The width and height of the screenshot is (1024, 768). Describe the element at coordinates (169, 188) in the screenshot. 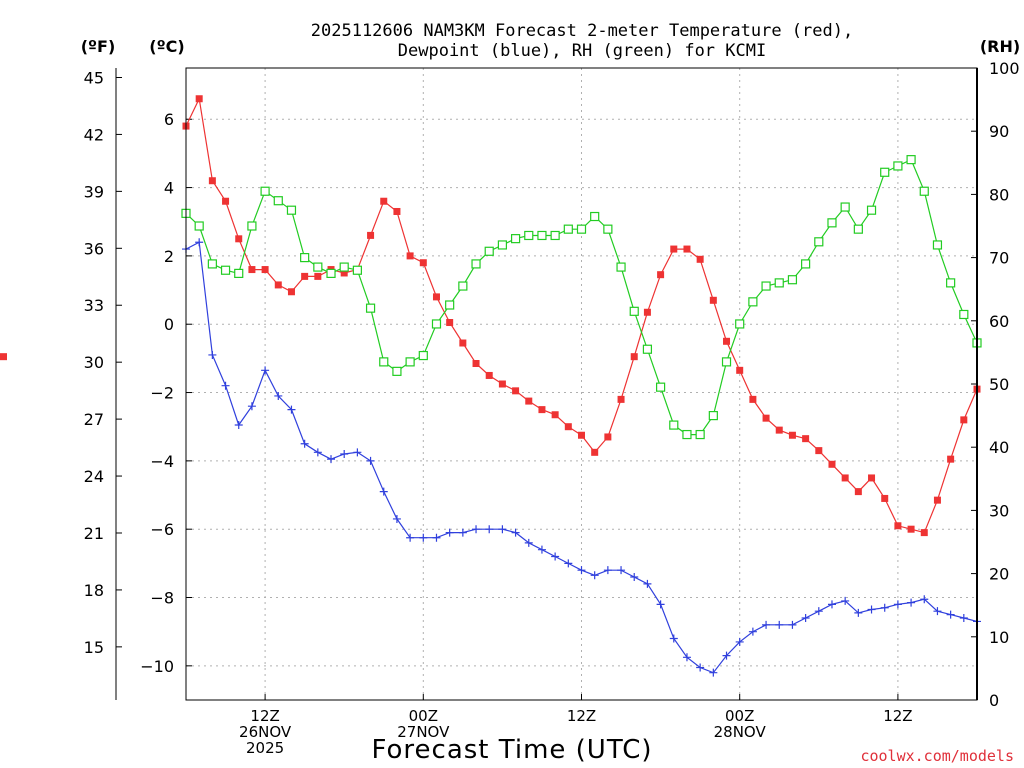

I see `celsius-tick-label: 4` at that location.